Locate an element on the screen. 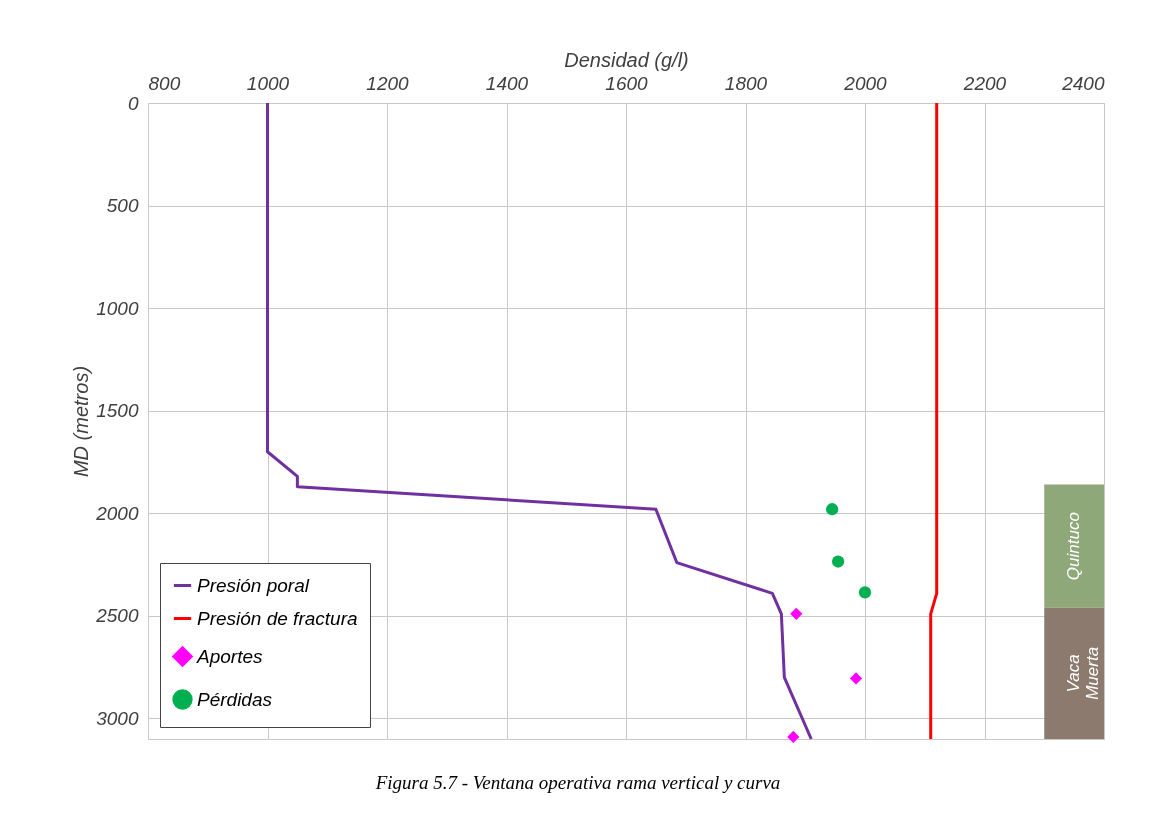  y-tick-label: 3000 is located at coordinates (117, 718).